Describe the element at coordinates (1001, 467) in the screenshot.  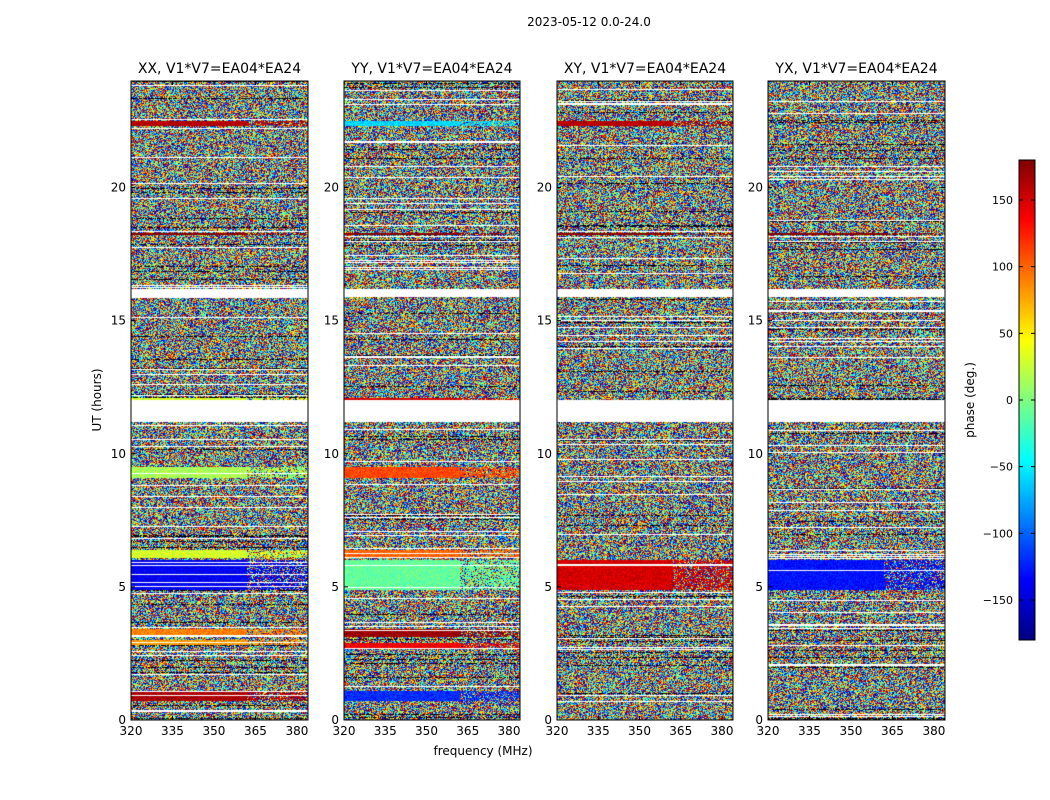
I see `colorbar-tick-label: −50` at that location.